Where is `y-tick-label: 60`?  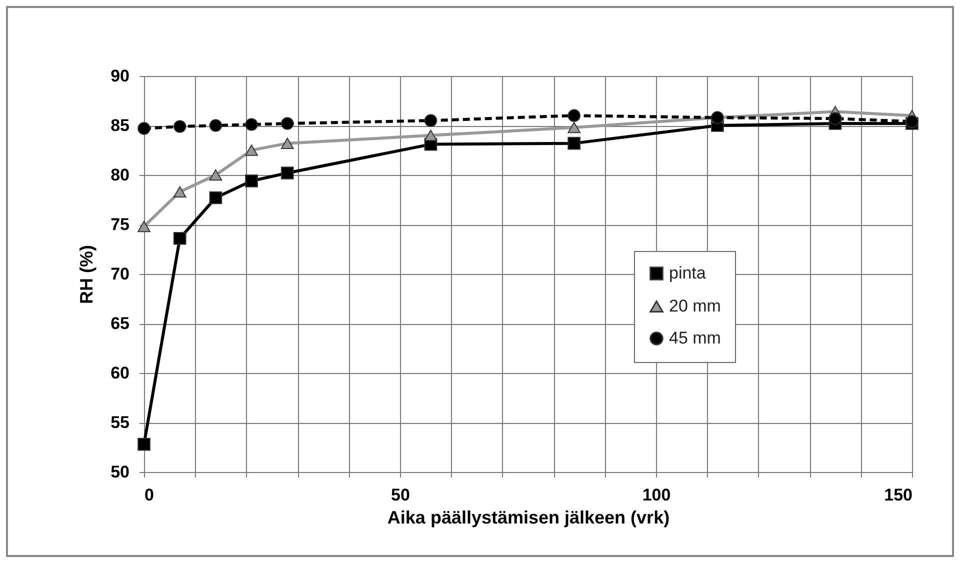
y-tick-label: 60 is located at coordinates (120, 373).